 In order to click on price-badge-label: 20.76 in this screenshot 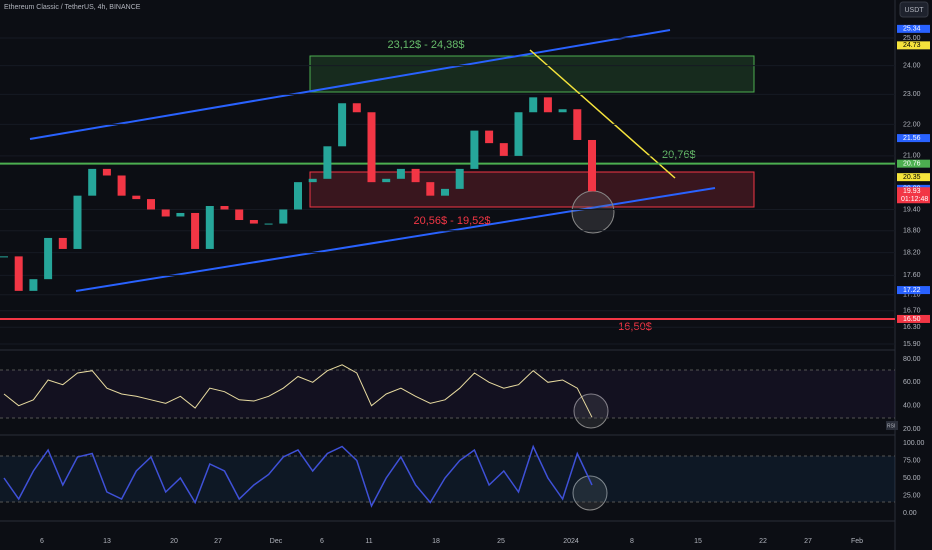, I will do `click(912, 164)`.